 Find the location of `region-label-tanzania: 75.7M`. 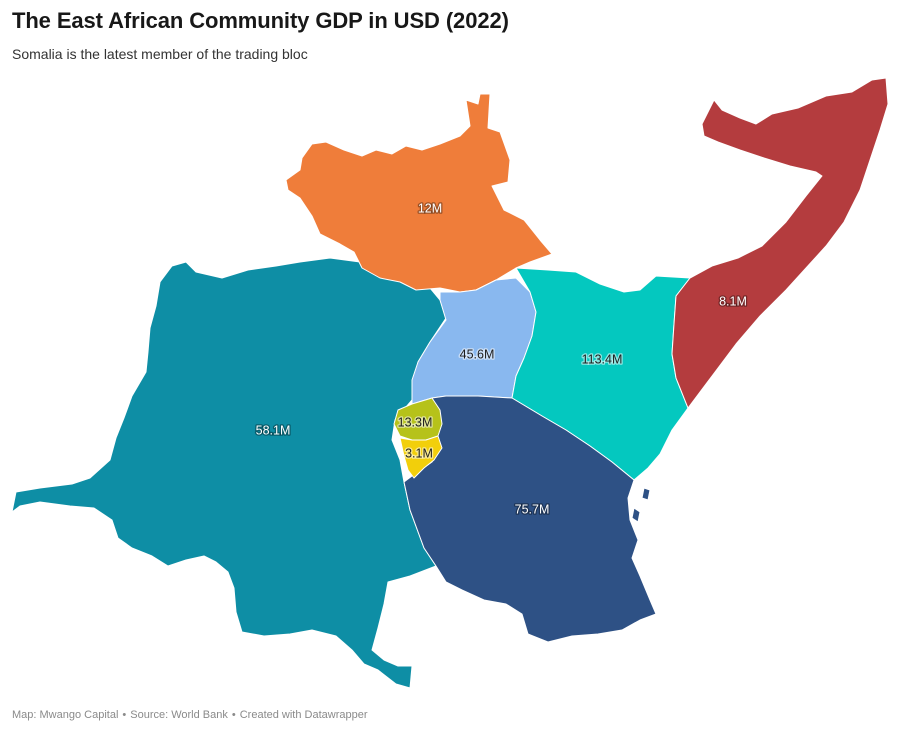

region-label-tanzania: 75.7M is located at coordinates (532, 509).